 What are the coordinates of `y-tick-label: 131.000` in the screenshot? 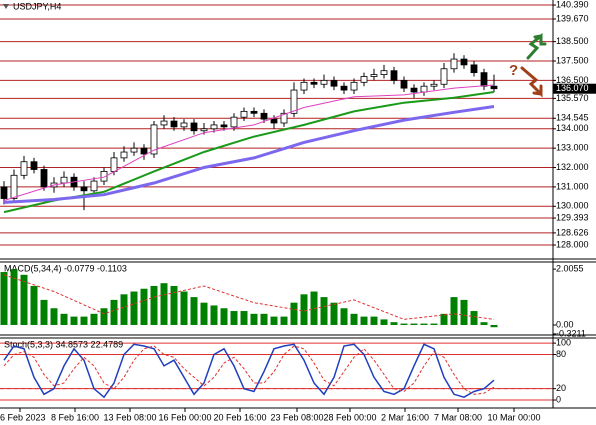 It's located at (572, 186).